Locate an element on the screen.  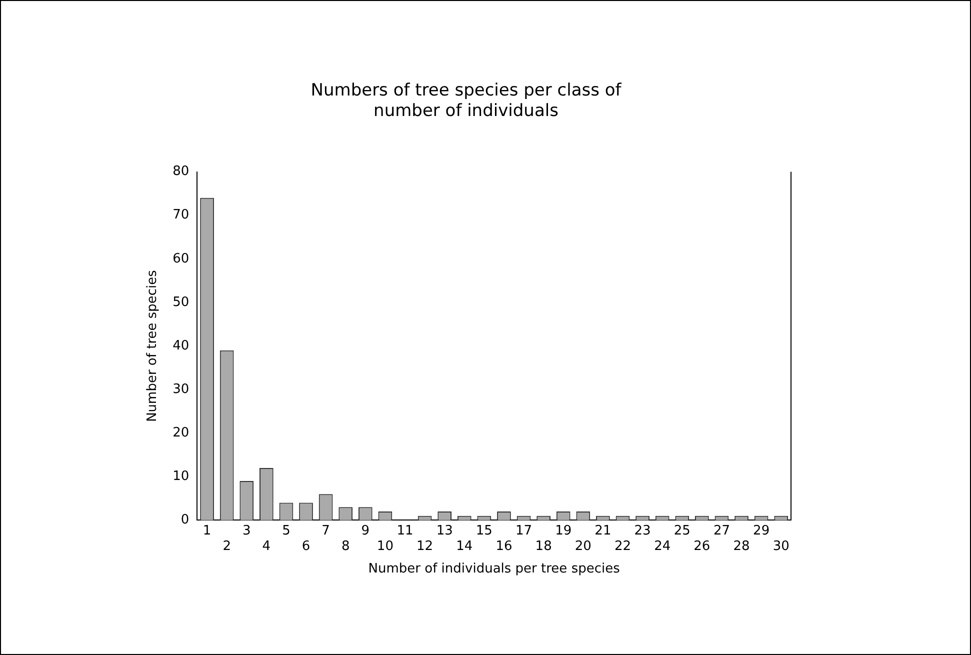
x-tick-label: 16 is located at coordinates (504, 546).